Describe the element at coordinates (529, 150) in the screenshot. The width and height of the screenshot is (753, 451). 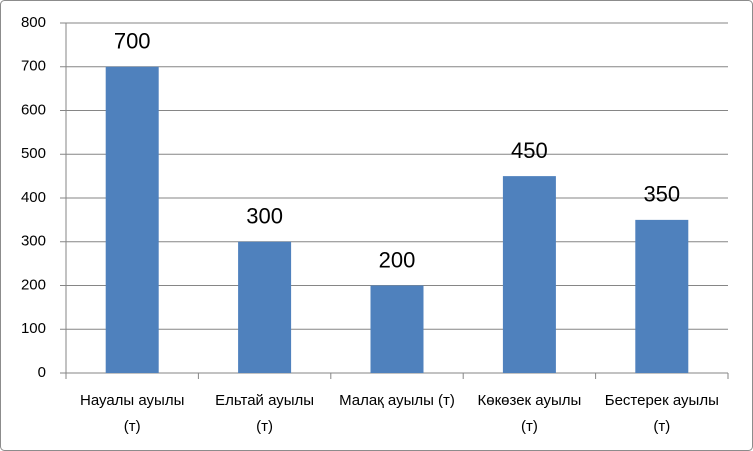
I see `data-label: 450` at that location.